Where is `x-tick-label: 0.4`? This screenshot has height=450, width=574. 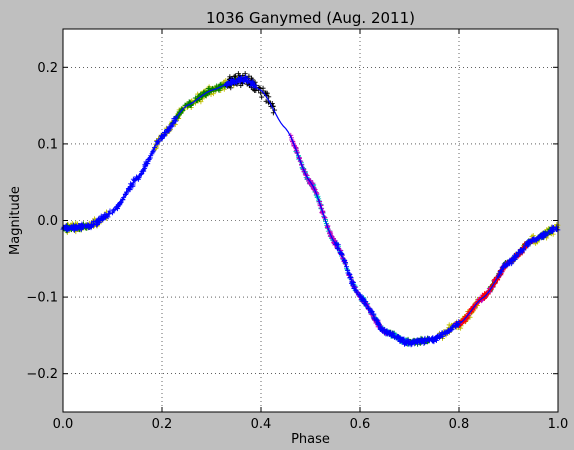 x-tick-label: 0.4 is located at coordinates (261, 424).